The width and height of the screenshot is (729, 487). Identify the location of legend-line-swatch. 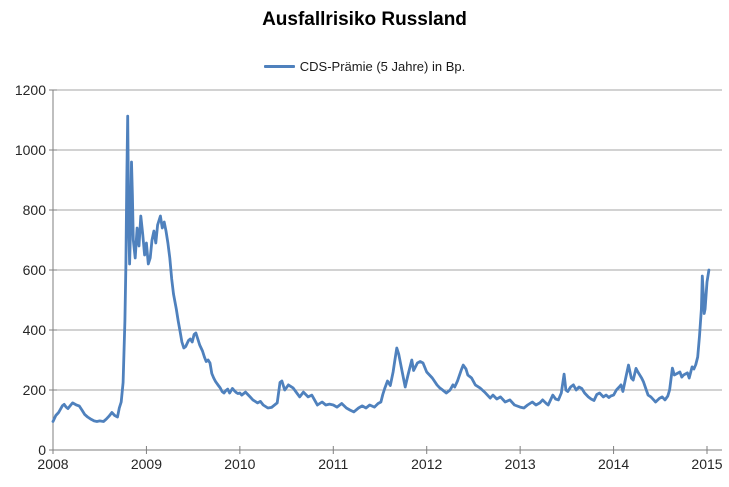
(279, 66).